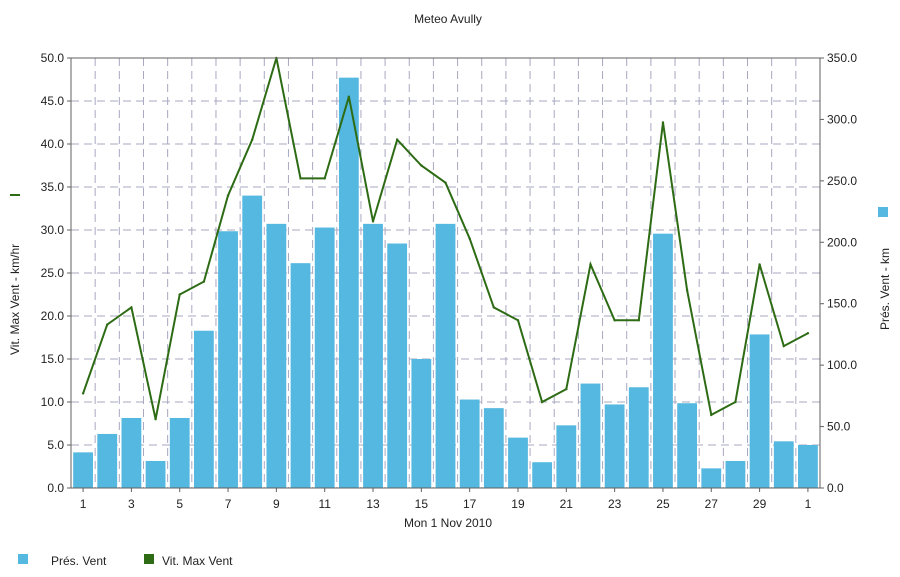 The width and height of the screenshot is (900, 577). What do you see at coordinates (228, 504) in the screenshot?
I see `x-tick-label: 7` at bounding box center [228, 504].